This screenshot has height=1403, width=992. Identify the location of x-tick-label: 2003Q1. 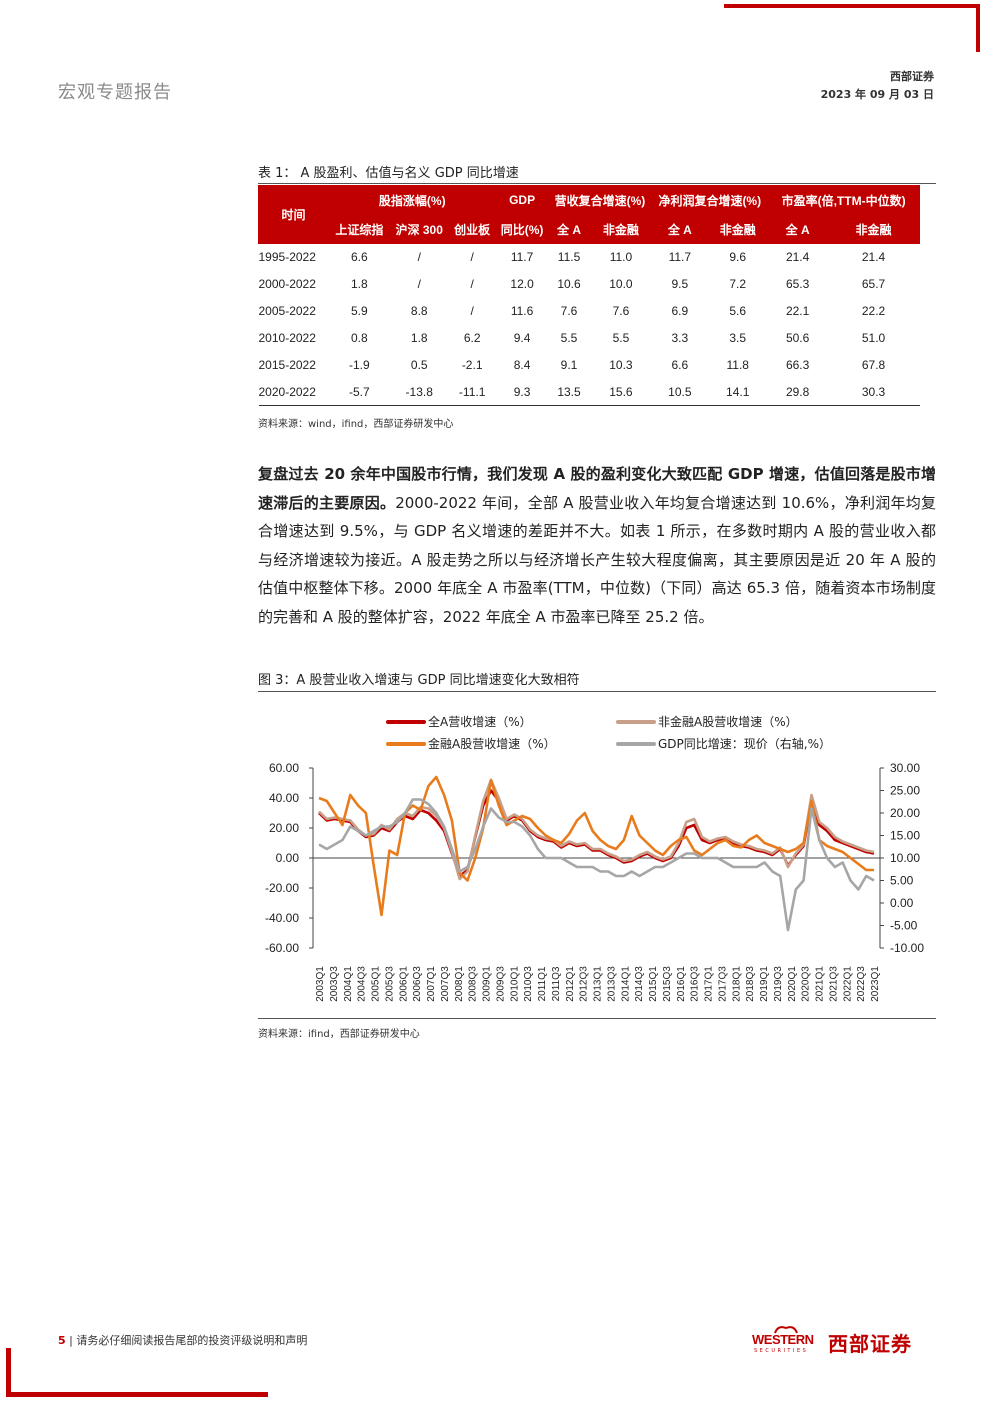
(320, 984).